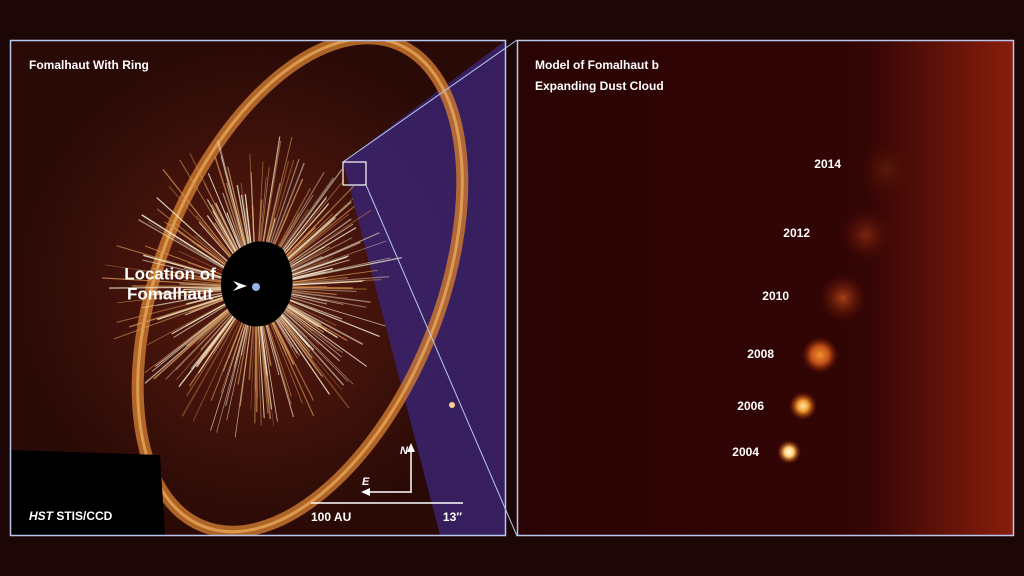 Image resolution: width=1024 pixels, height=576 pixels. I want to click on panel-title: Model of Fomalhaut b, so click(597, 65).